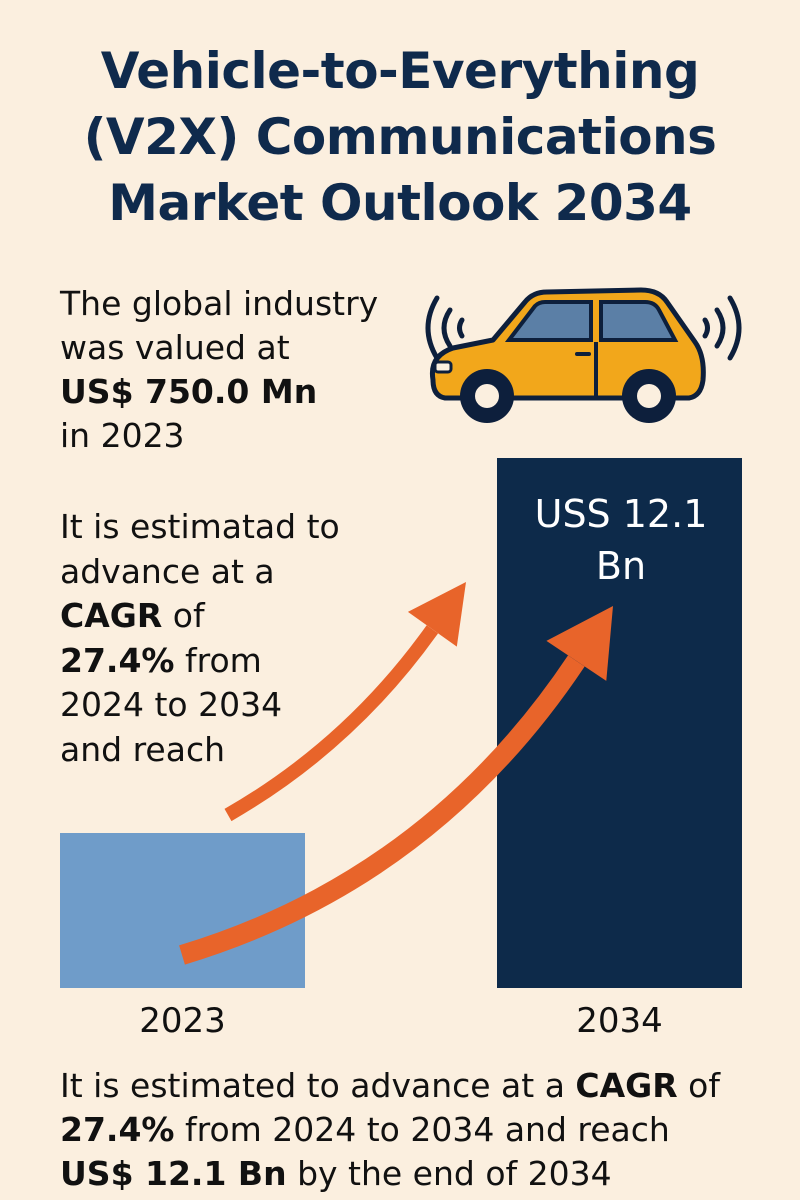 The height and width of the screenshot is (1200, 800). Describe the element at coordinates (621, 514) in the screenshot. I see `bar-2034-label-line-1: USS 12.1` at that location.